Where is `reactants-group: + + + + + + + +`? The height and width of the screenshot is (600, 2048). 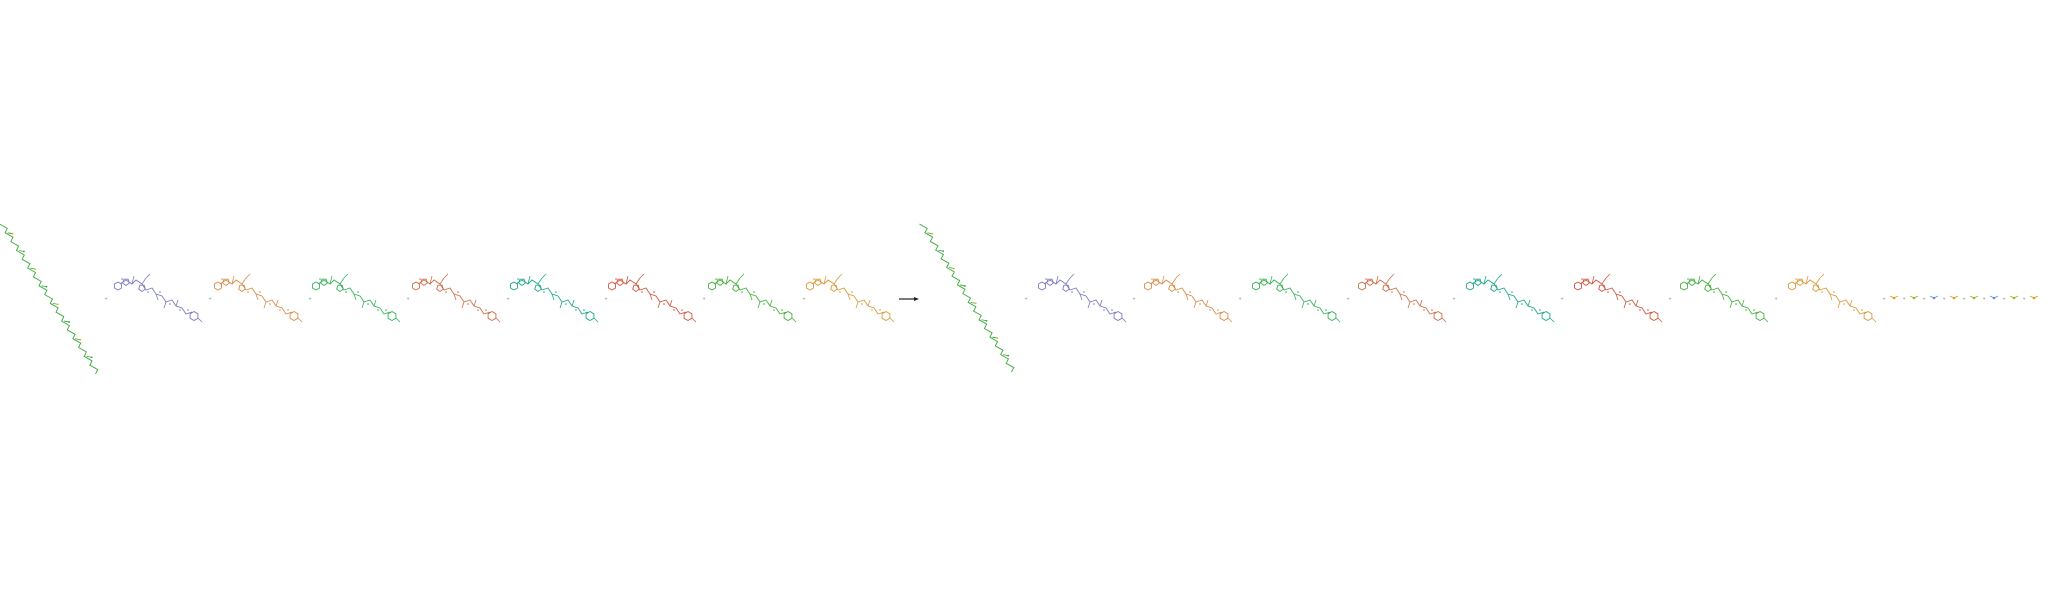 reactants-group: + + + + + + + + is located at coordinates (447, 299).